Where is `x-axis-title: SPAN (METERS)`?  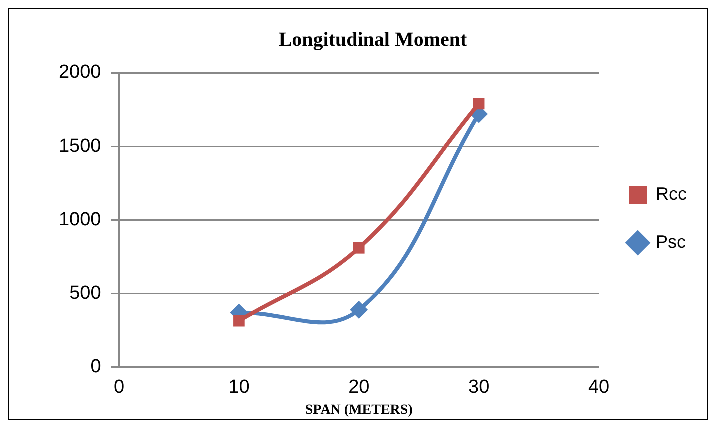
x-axis-title: SPAN (METERS) is located at coordinates (359, 410).